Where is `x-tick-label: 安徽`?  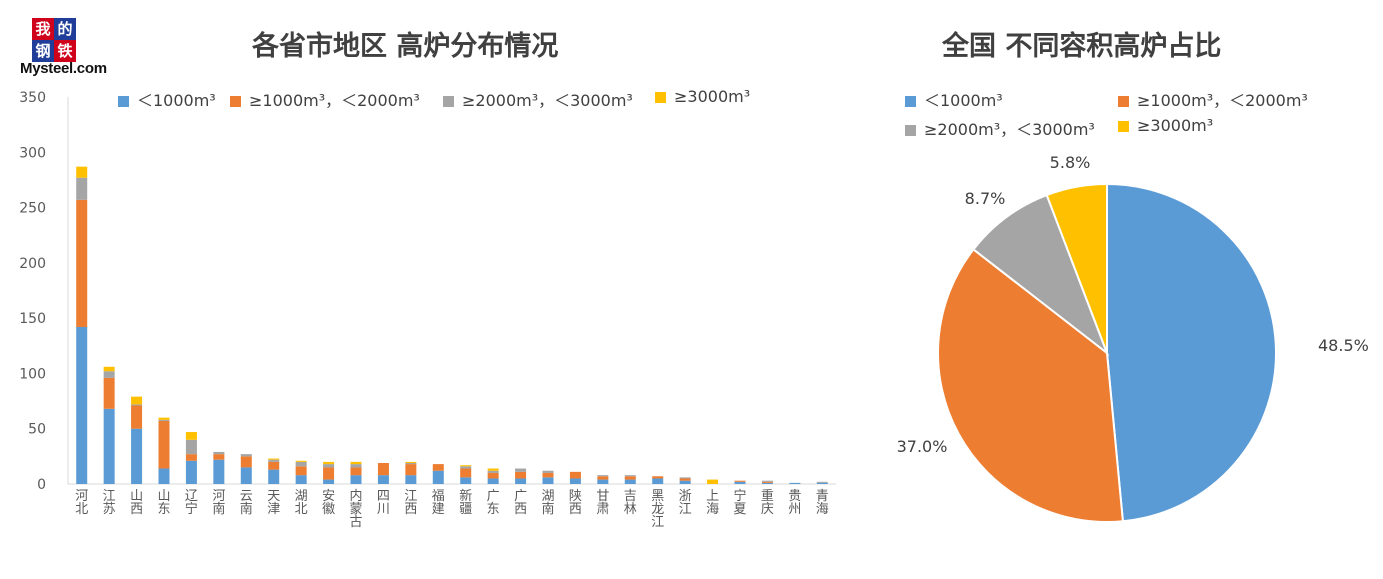
x-tick-label: 安徽 is located at coordinates (328, 503).